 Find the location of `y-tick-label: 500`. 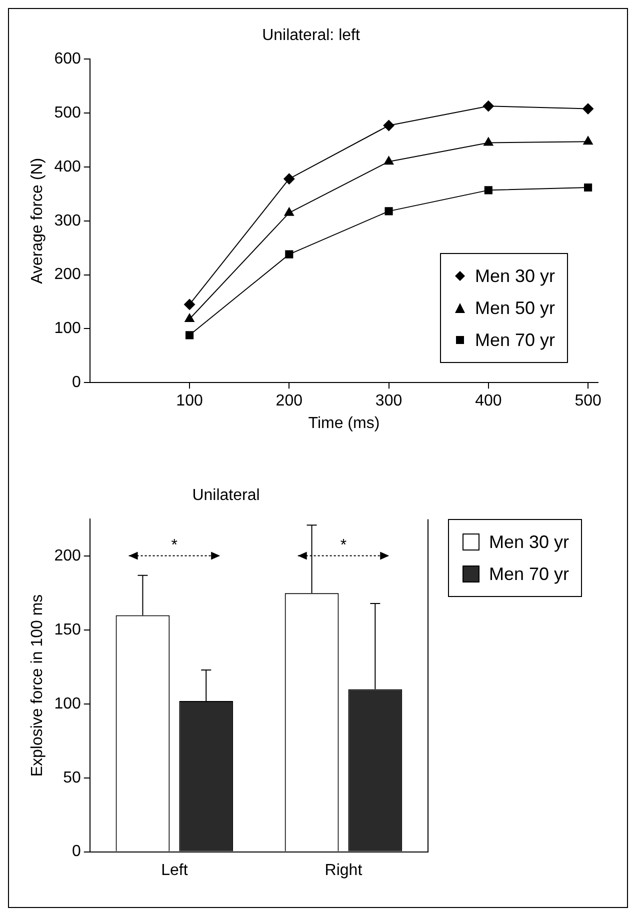

y-tick-label: 500 is located at coordinates (67, 113).